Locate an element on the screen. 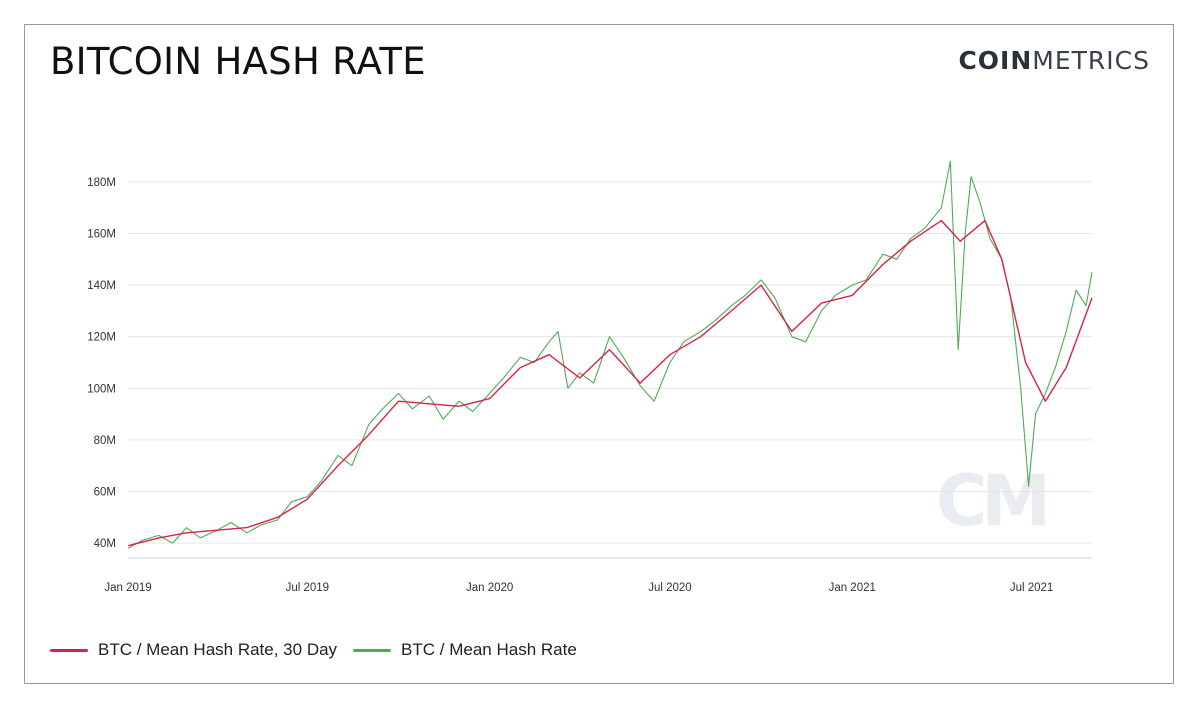 The image size is (1200, 709). y-tick-label: 120M is located at coordinates (101, 338).